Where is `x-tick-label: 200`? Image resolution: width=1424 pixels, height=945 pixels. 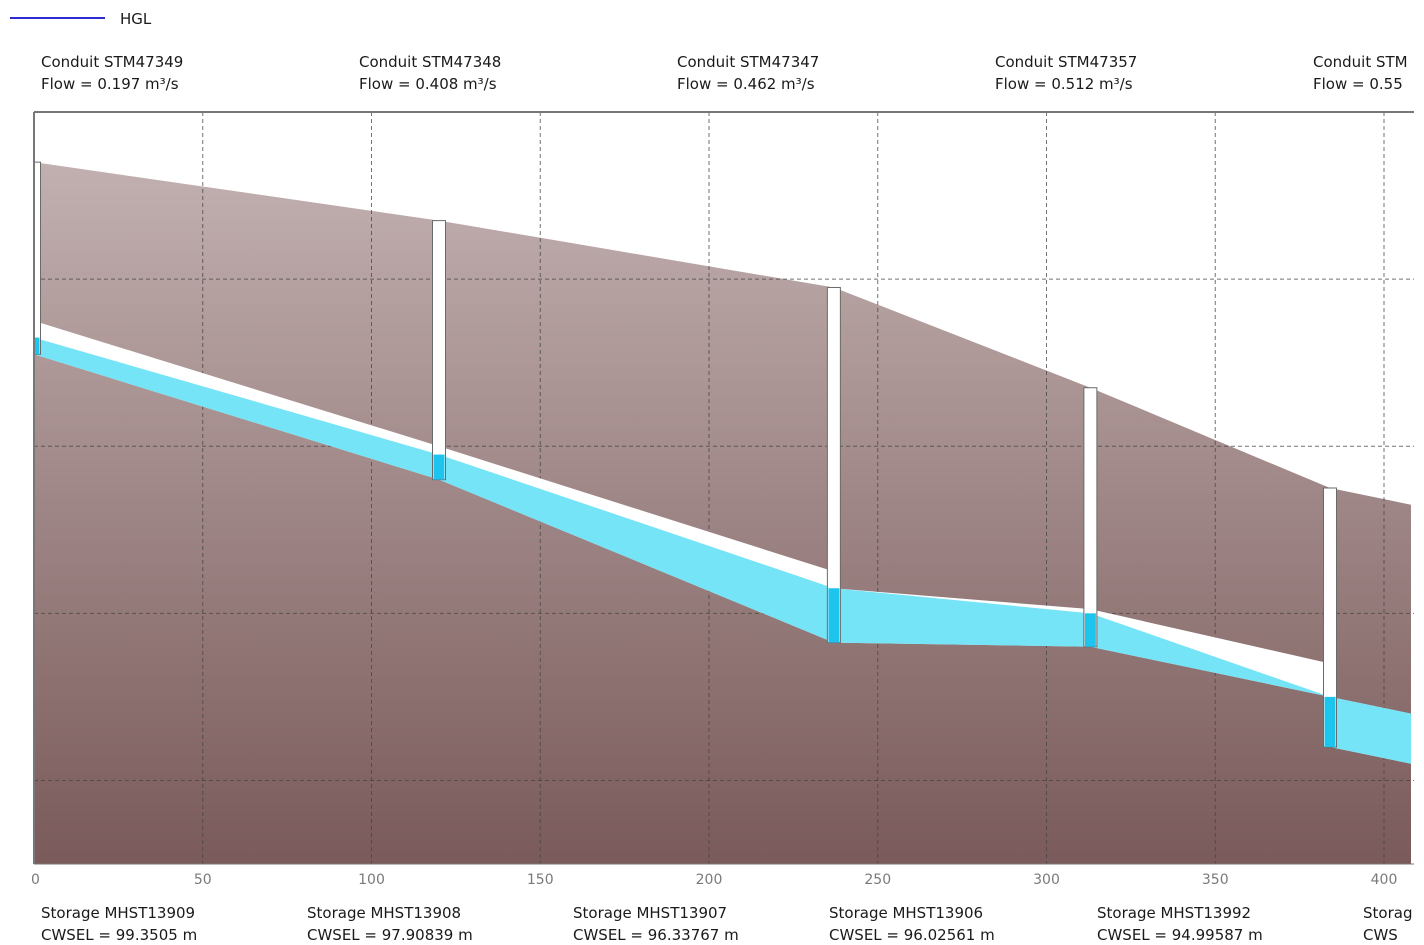 x-tick-label: 200 is located at coordinates (709, 880).